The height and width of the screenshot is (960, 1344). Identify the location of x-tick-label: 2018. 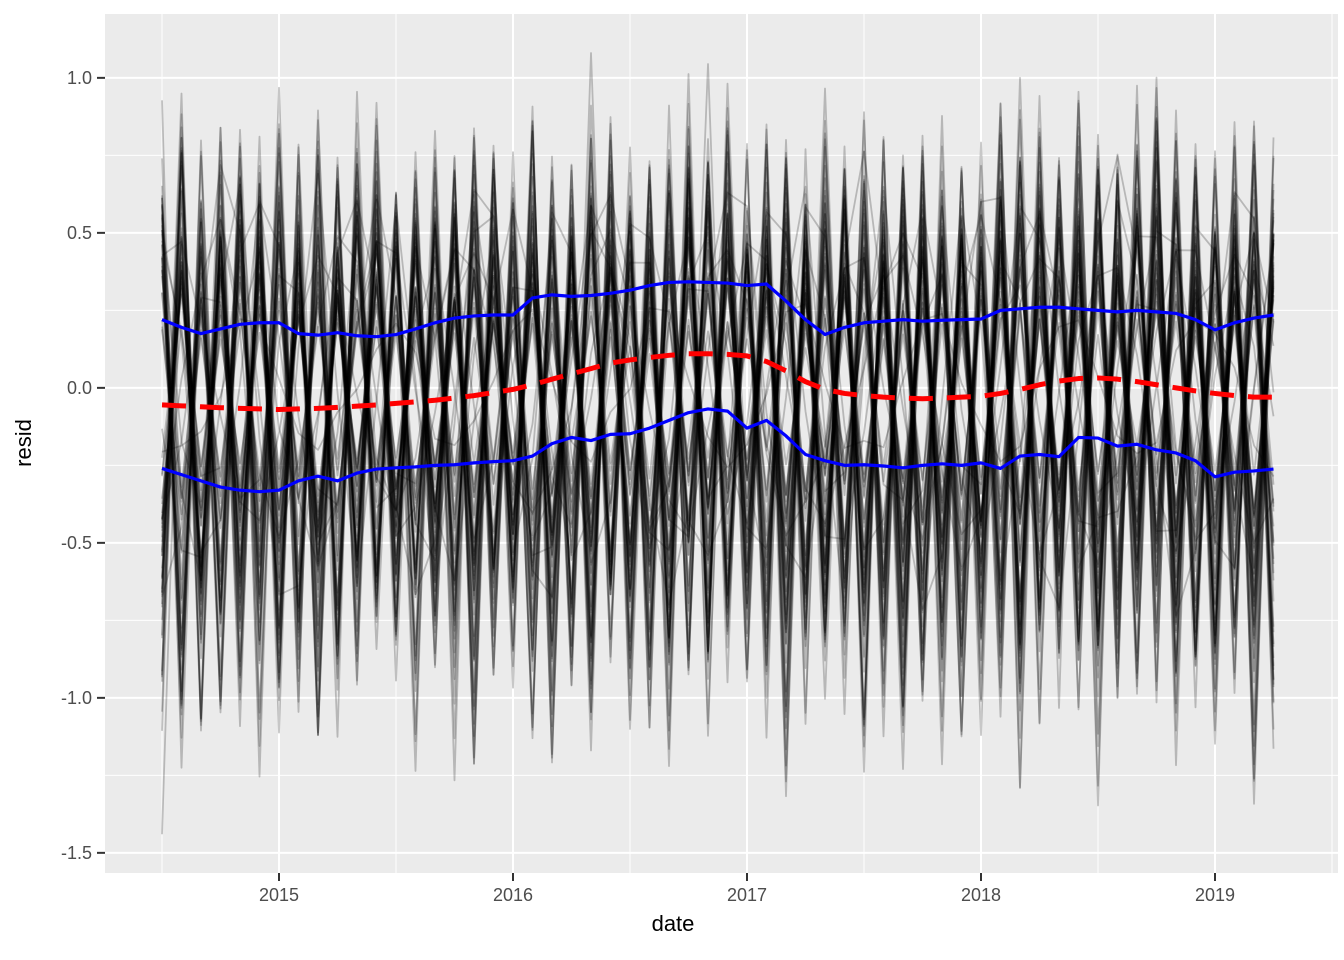
(981, 895).